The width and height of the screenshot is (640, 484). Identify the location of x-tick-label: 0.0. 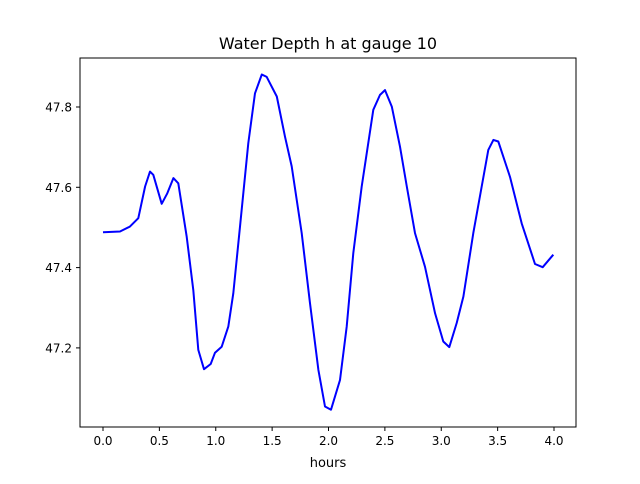
(102, 441).